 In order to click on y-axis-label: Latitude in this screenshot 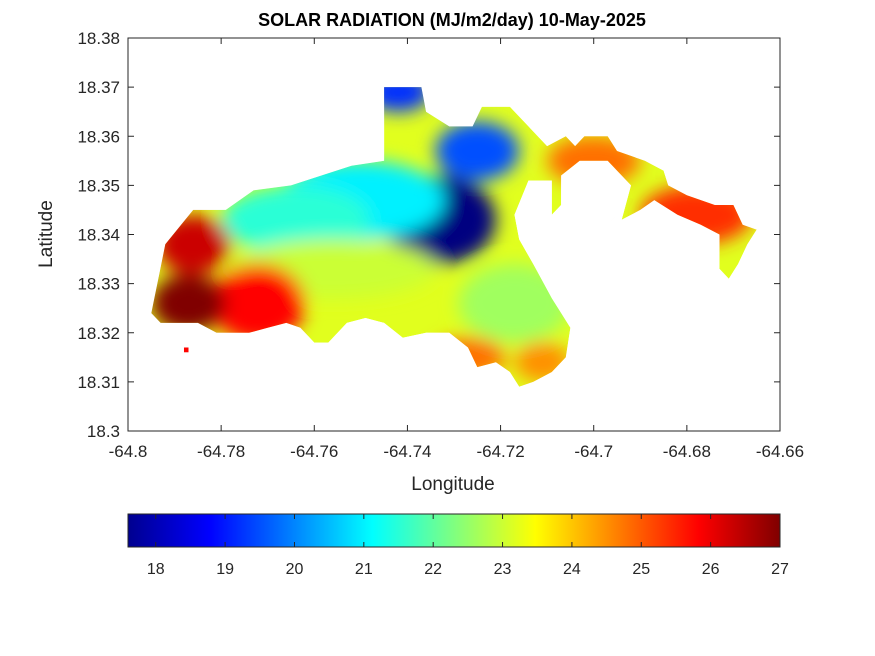, I will do `click(46, 234)`.